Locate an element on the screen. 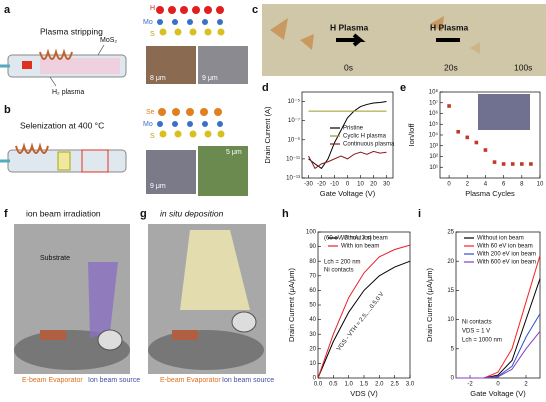 Image resolution: width=546 pixels, height=402 pixels. y-tick-label: 90 is located at coordinates (312, 247).